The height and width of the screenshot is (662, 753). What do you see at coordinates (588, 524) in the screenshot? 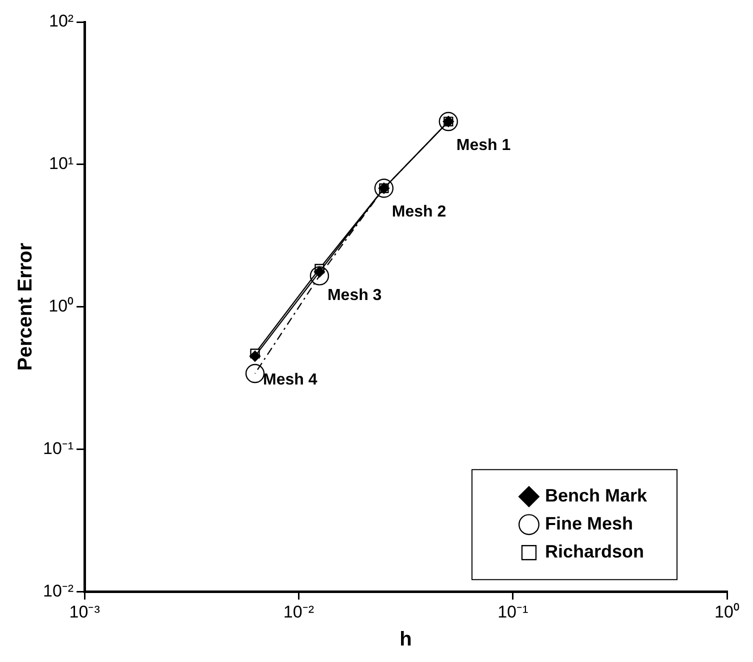
I see `legend-label: Fine Mesh` at bounding box center [588, 524].